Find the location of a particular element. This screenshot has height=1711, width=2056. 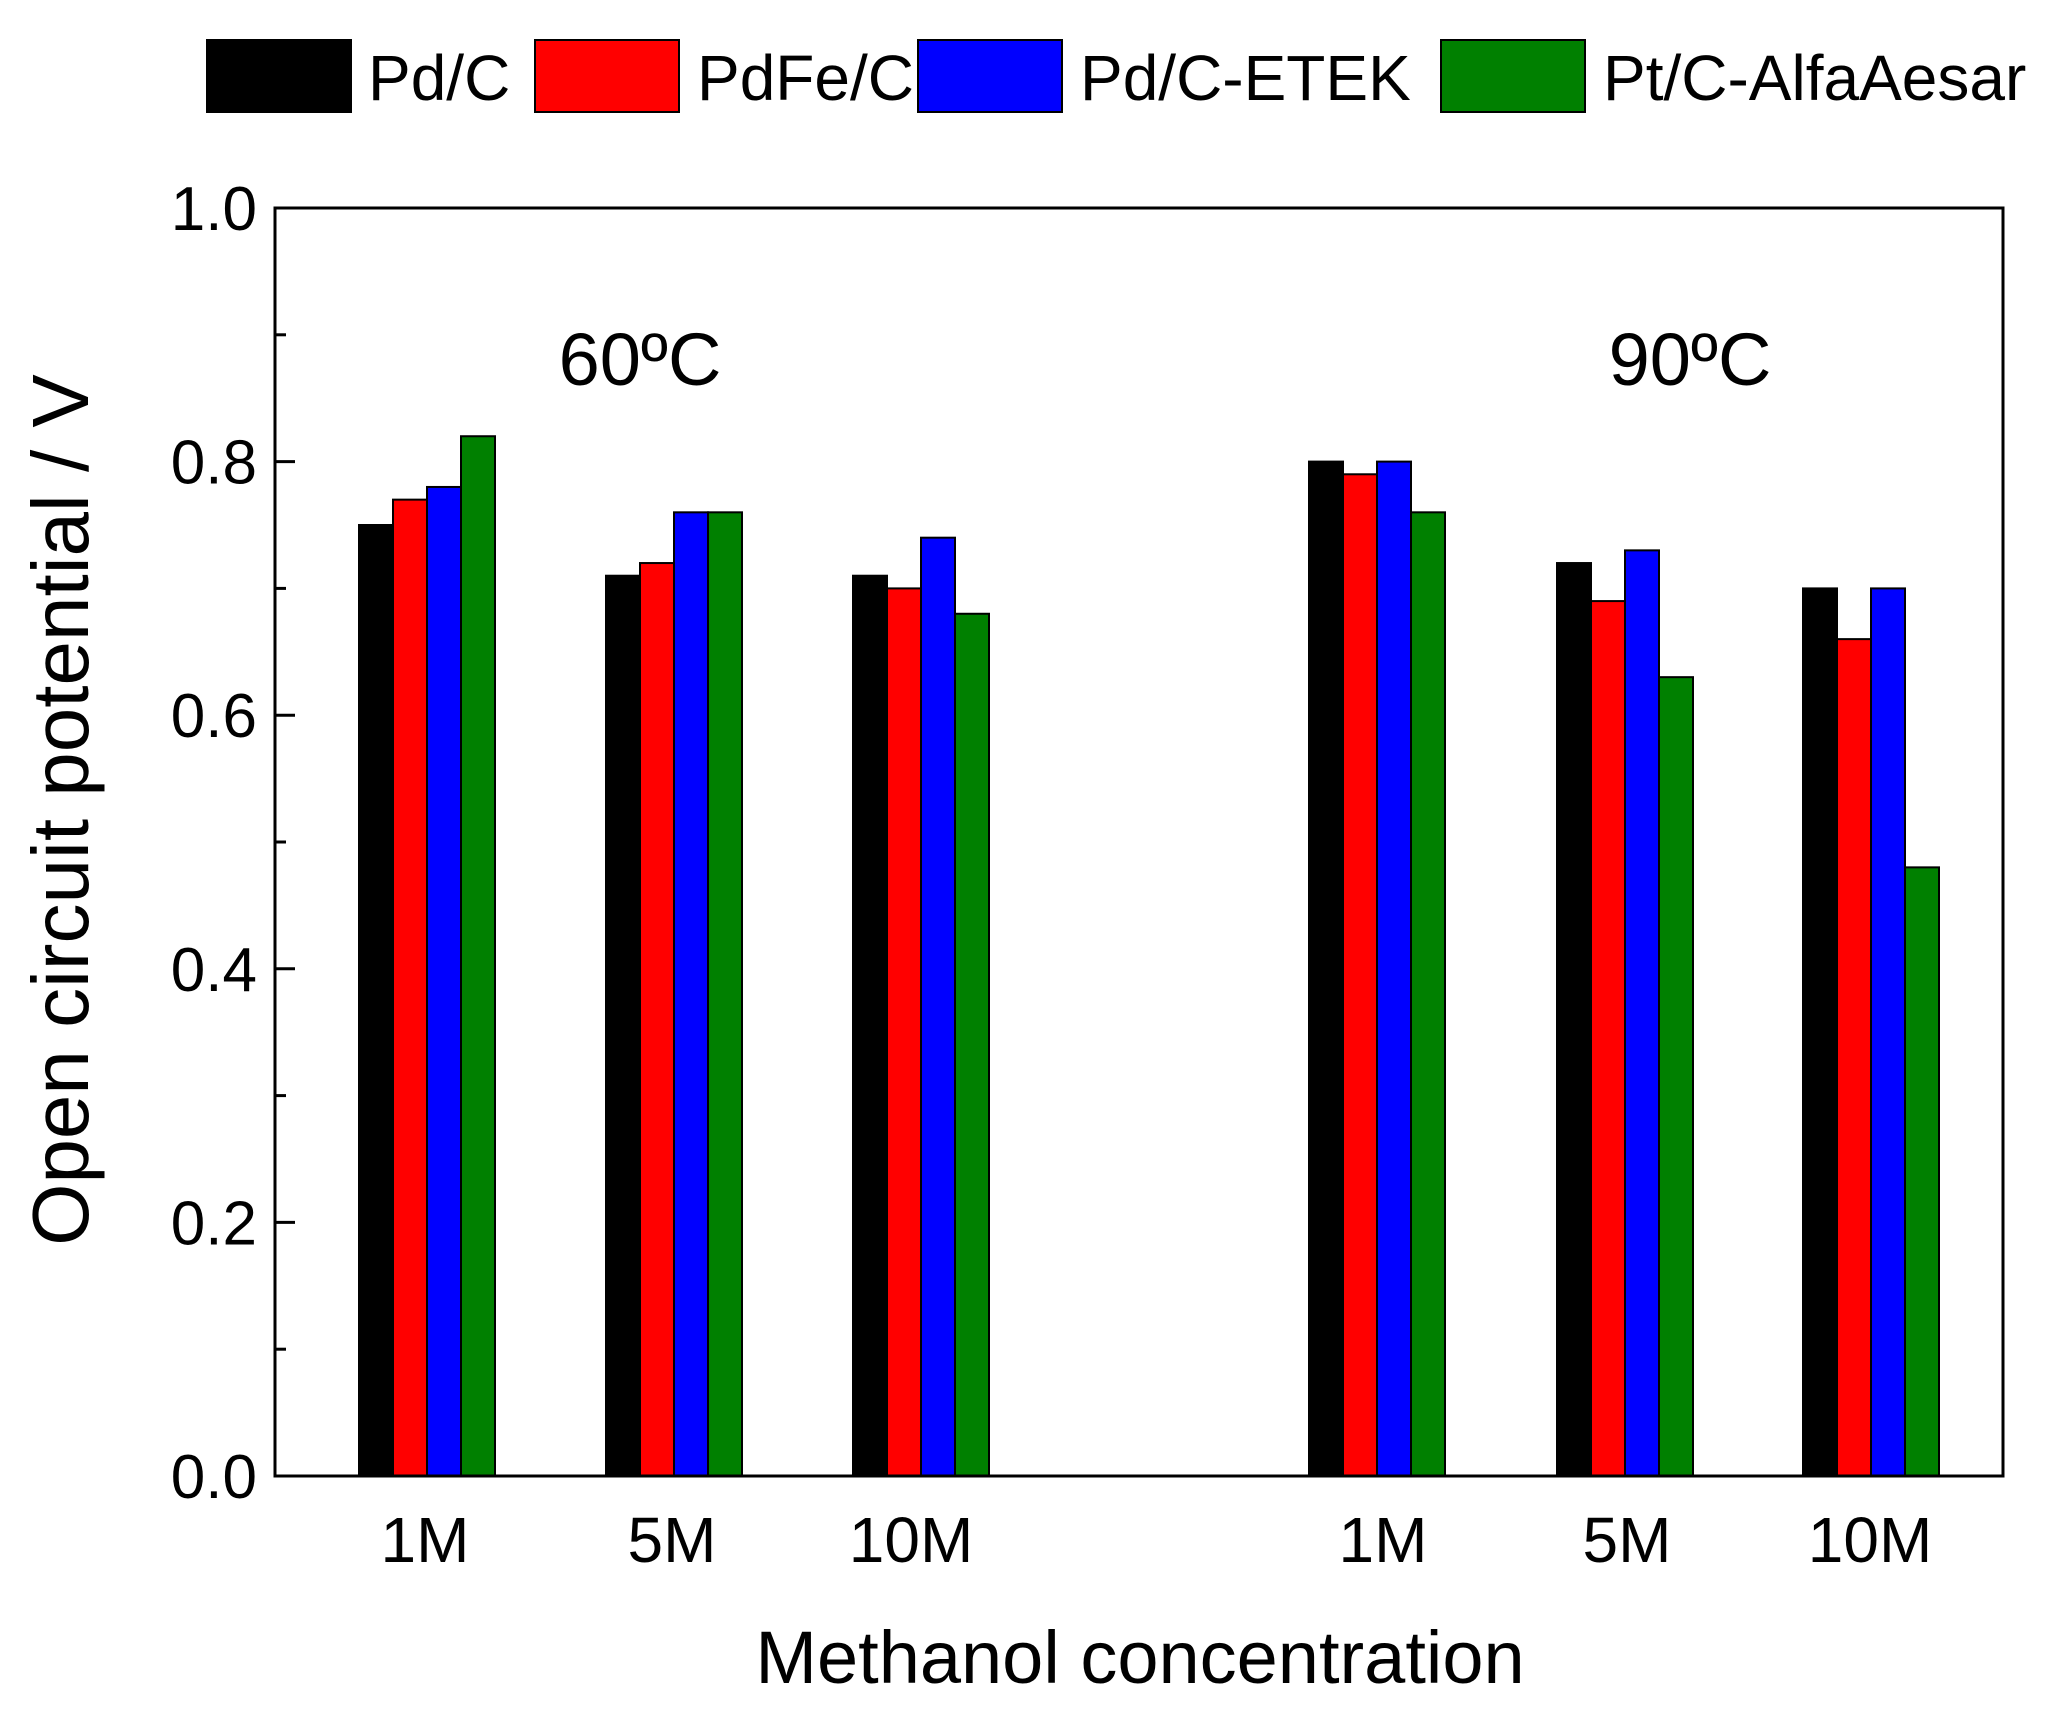

y-axis-label: Open circuit potential / V is located at coordinates (60, 810).